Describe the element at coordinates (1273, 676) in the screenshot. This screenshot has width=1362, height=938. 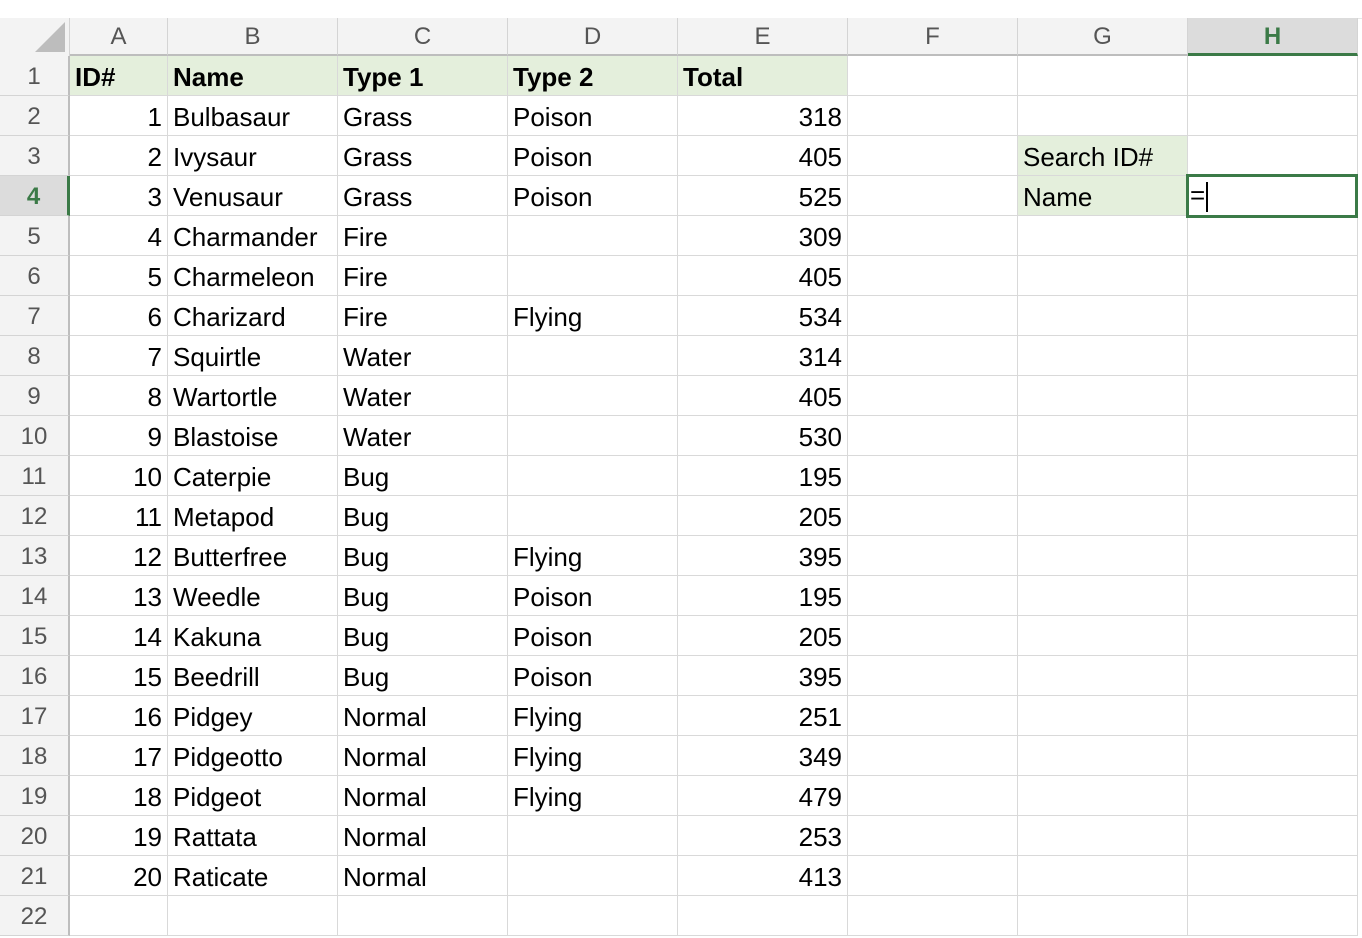
I see `cell-H16` at that location.